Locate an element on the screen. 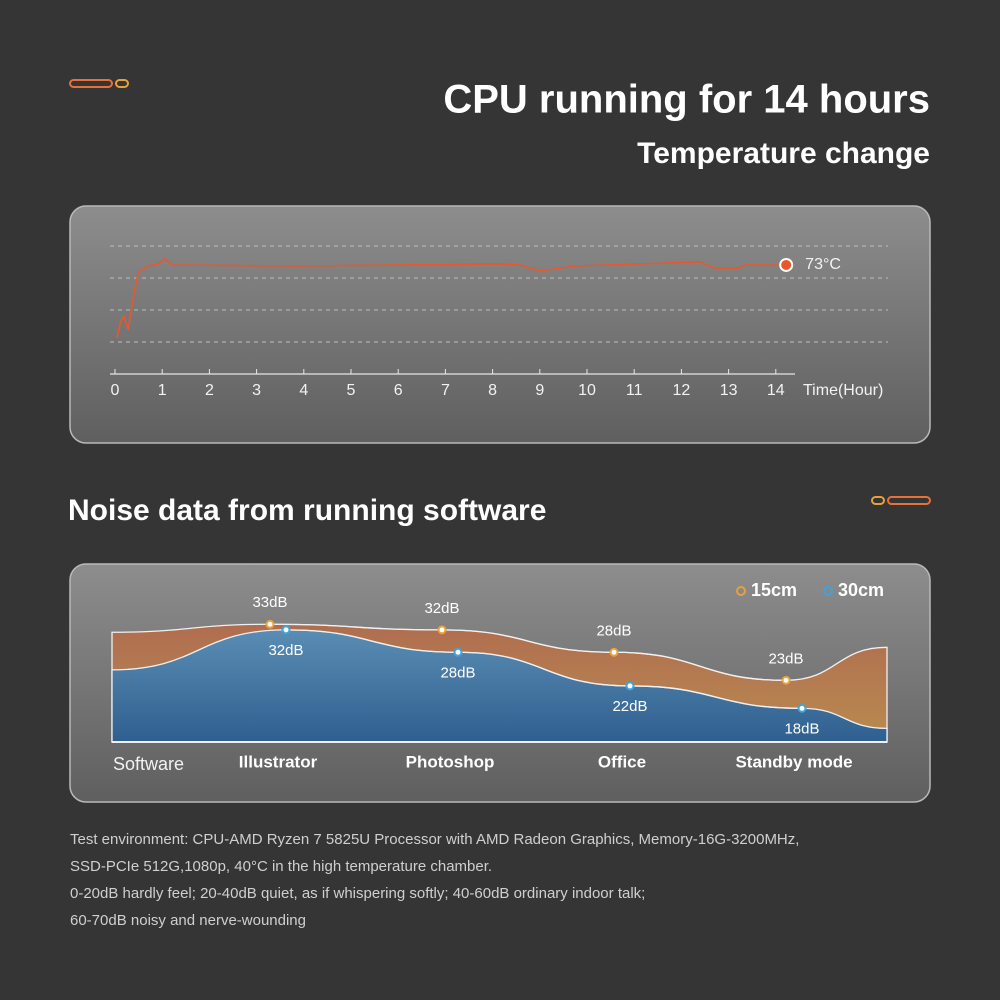 This screenshot has height=1000, width=1000. end-marker is located at coordinates (786, 264).